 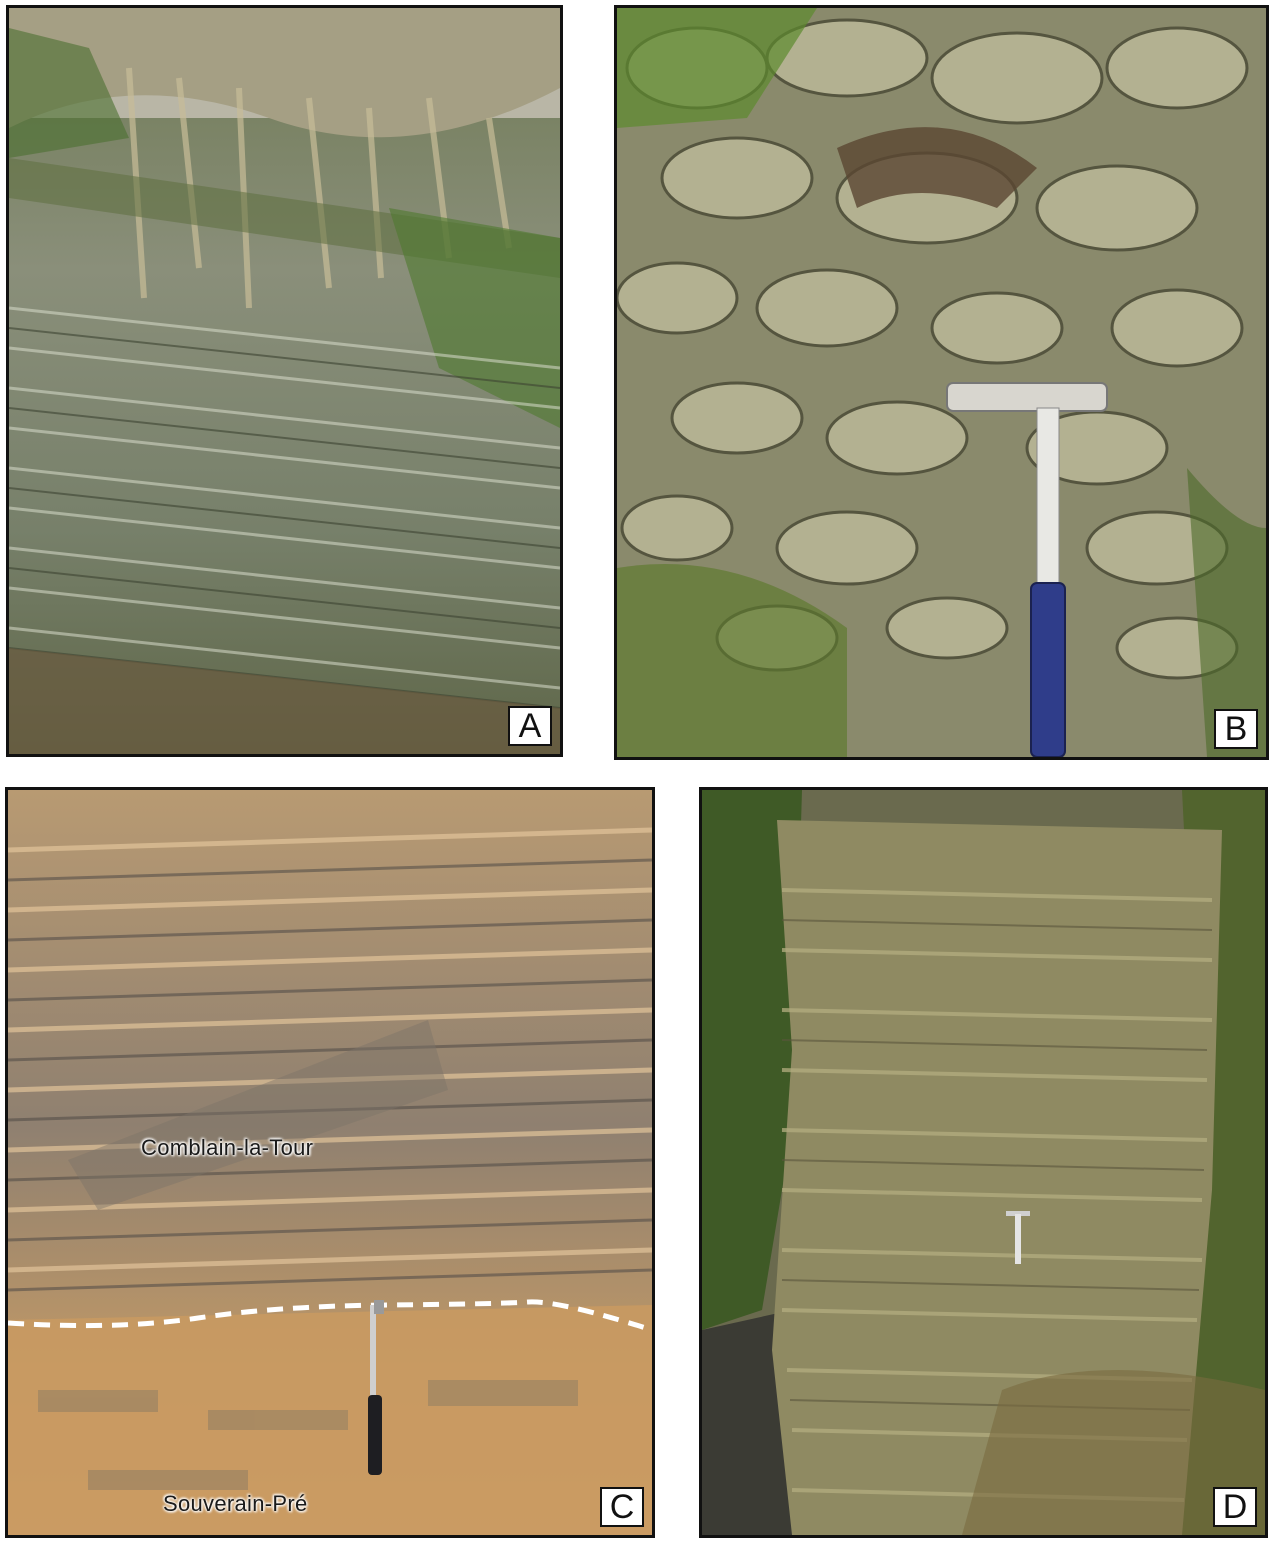 What do you see at coordinates (235, 1503) in the screenshot?
I see `formation-label-lower: Souverain-Pré` at bounding box center [235, 1503].